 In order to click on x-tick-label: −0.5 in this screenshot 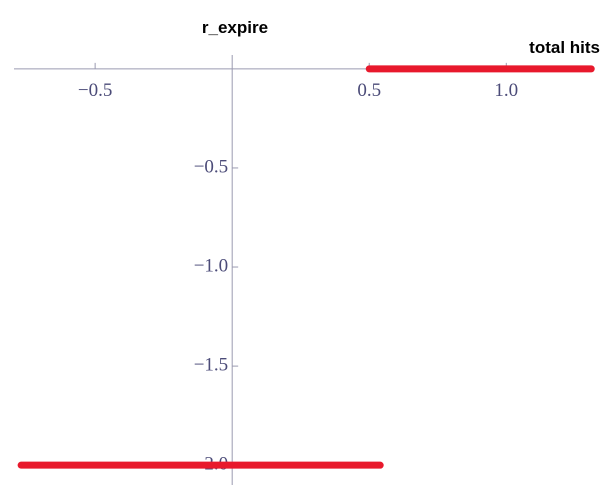, I will do `click(95, 90)`.